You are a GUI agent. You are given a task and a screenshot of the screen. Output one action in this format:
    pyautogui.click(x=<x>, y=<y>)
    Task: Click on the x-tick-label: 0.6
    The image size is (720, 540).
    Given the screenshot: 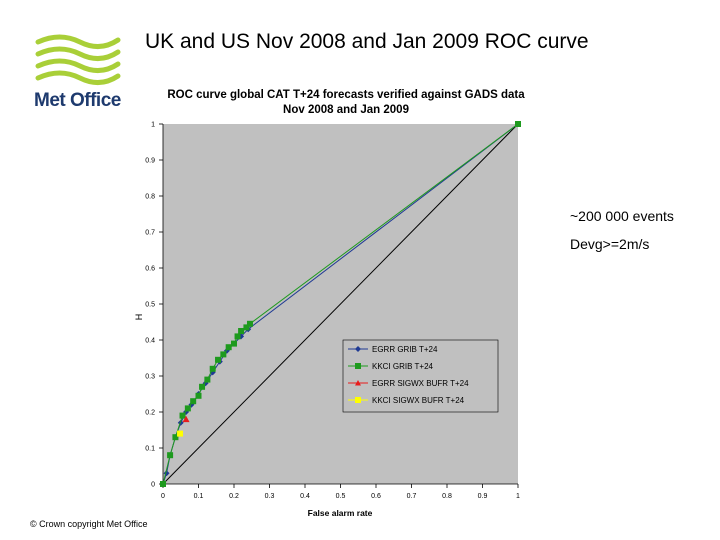 What is the action you would take?
    pyautogui.click(x=376, y=496)
    